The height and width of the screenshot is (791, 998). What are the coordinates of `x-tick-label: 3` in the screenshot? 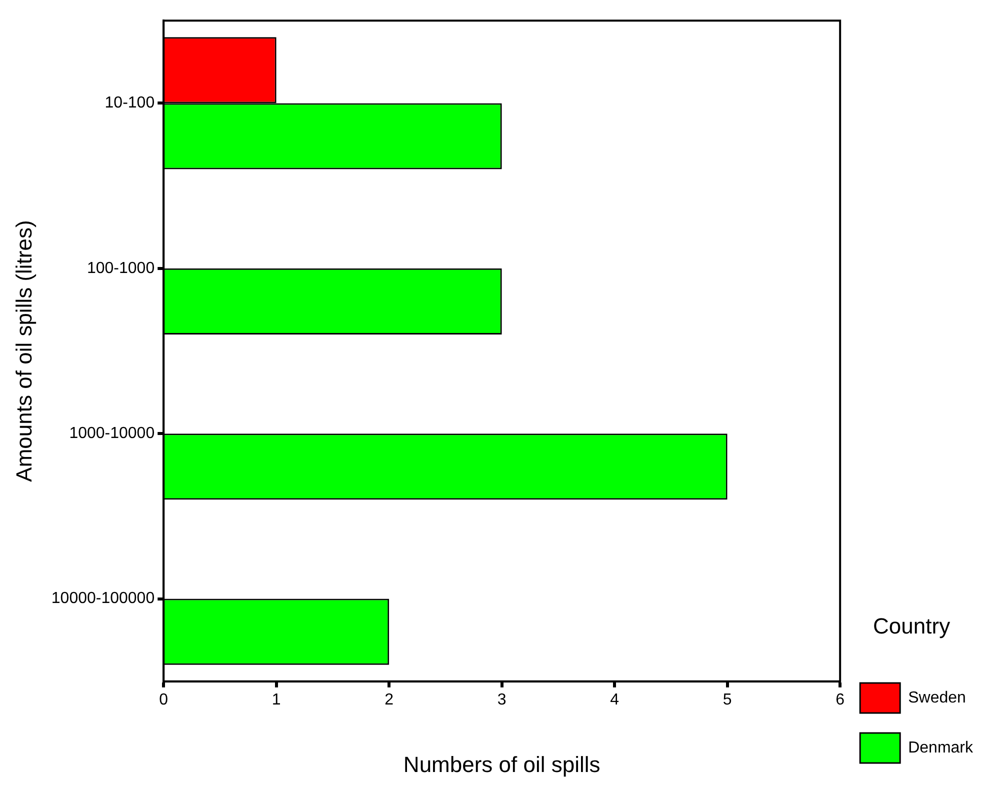 It's located at (501, 699).